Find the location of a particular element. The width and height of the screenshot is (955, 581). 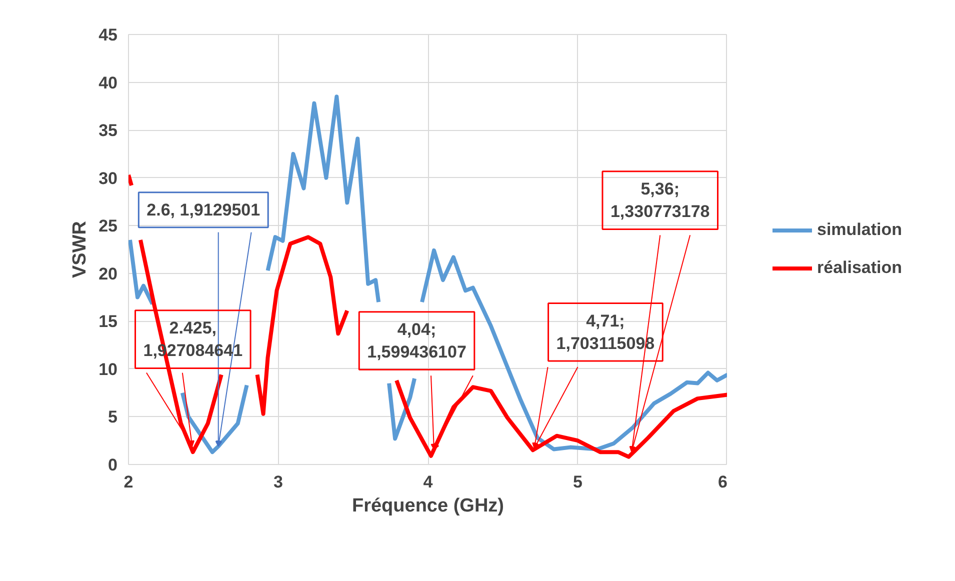

y-tick-label: 25 is located at coordinates (108, 226).